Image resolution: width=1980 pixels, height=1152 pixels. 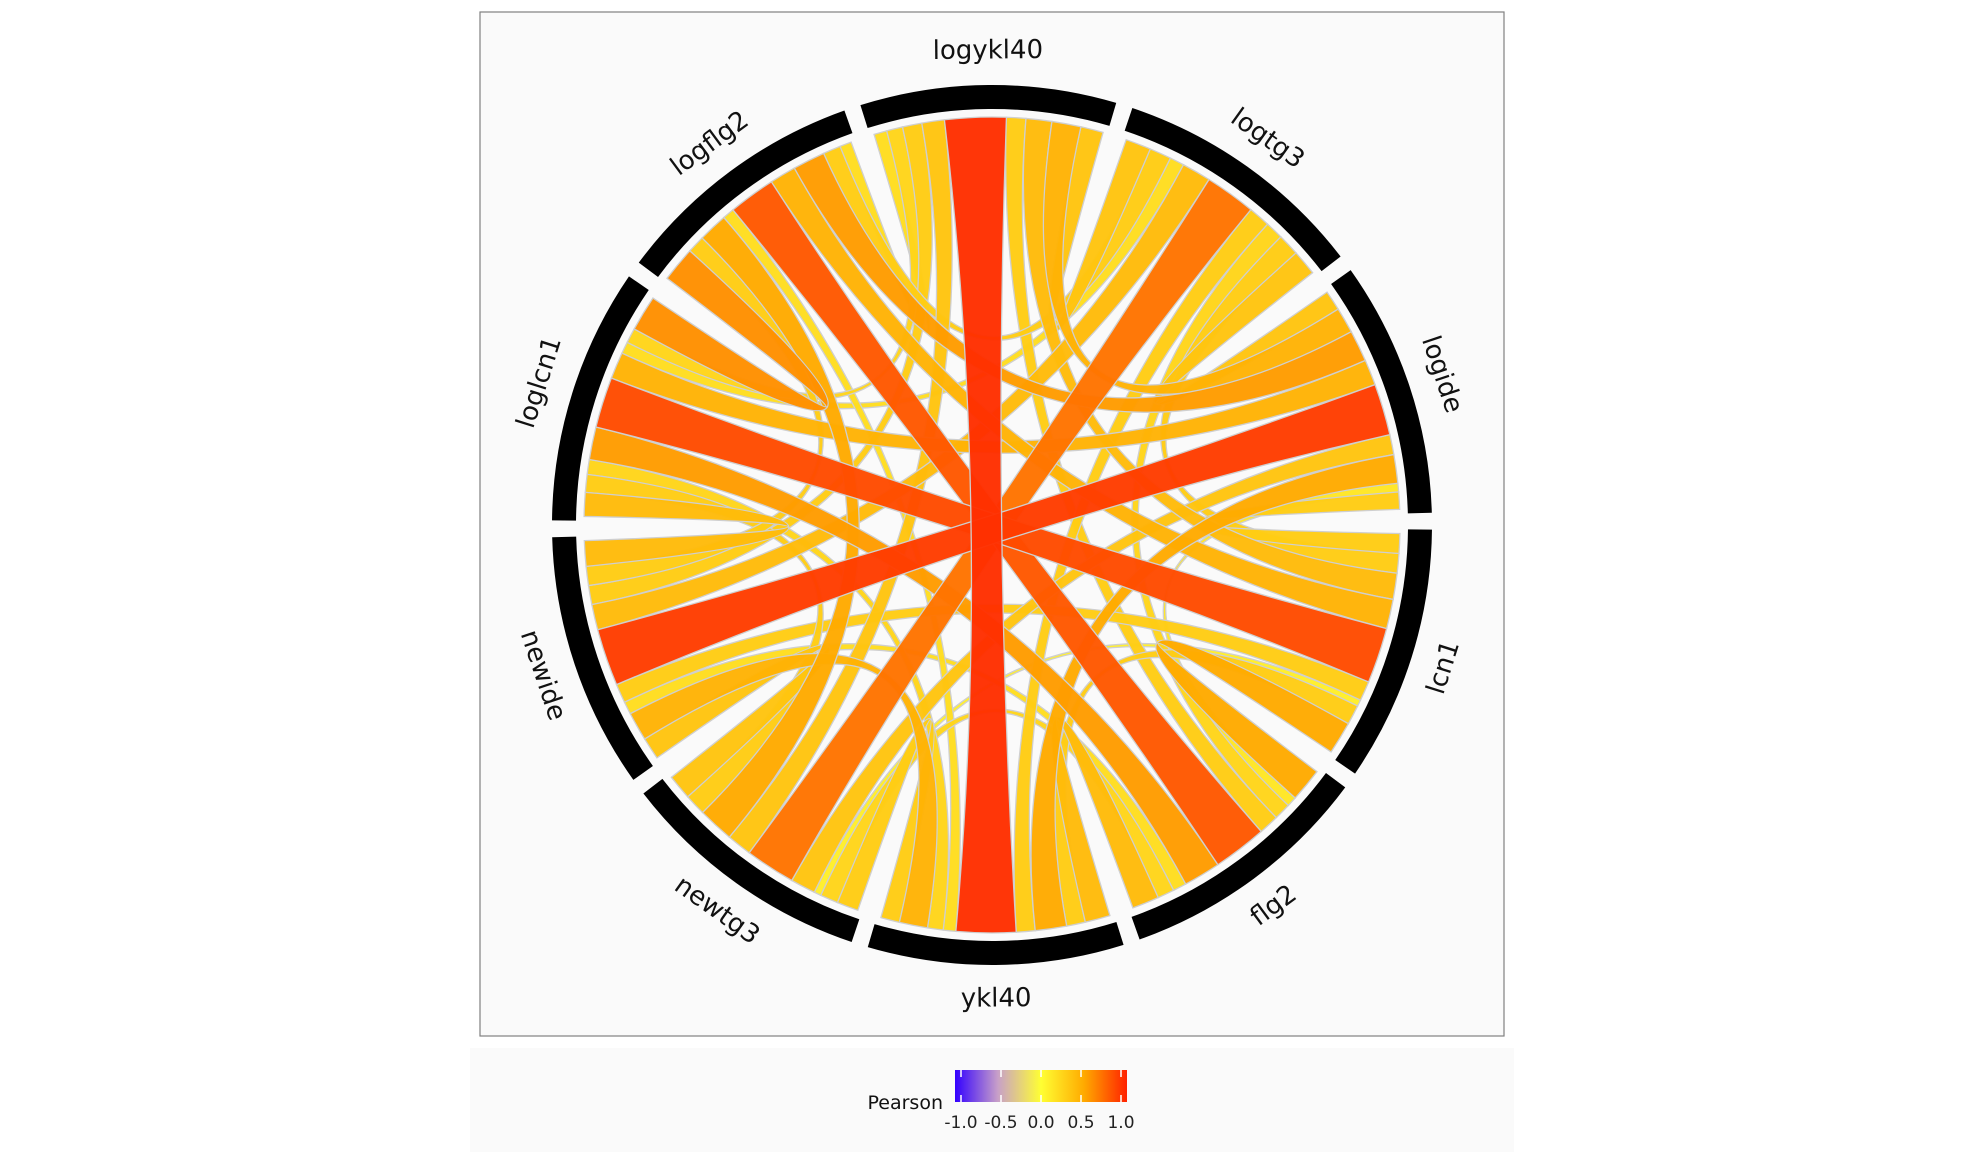 I want to click on chord-newtg3-logflg2, so click(x=780, y=527).